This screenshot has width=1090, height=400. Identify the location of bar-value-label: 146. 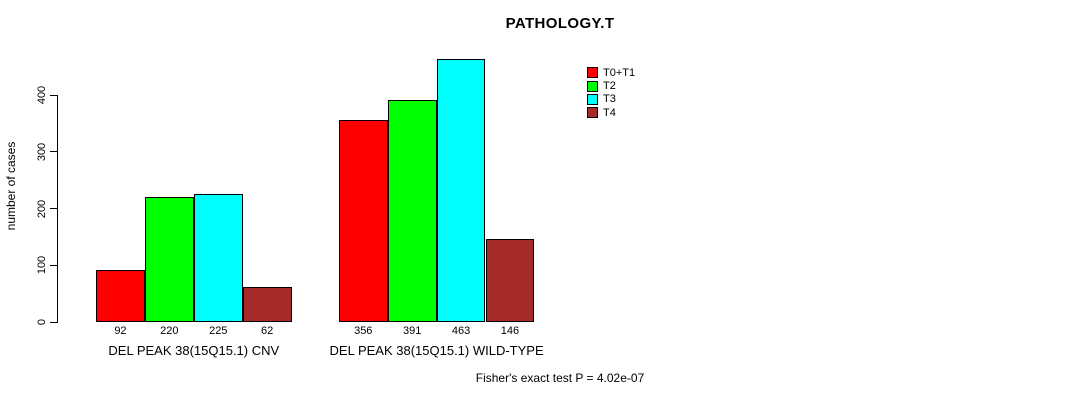
(510, 331).